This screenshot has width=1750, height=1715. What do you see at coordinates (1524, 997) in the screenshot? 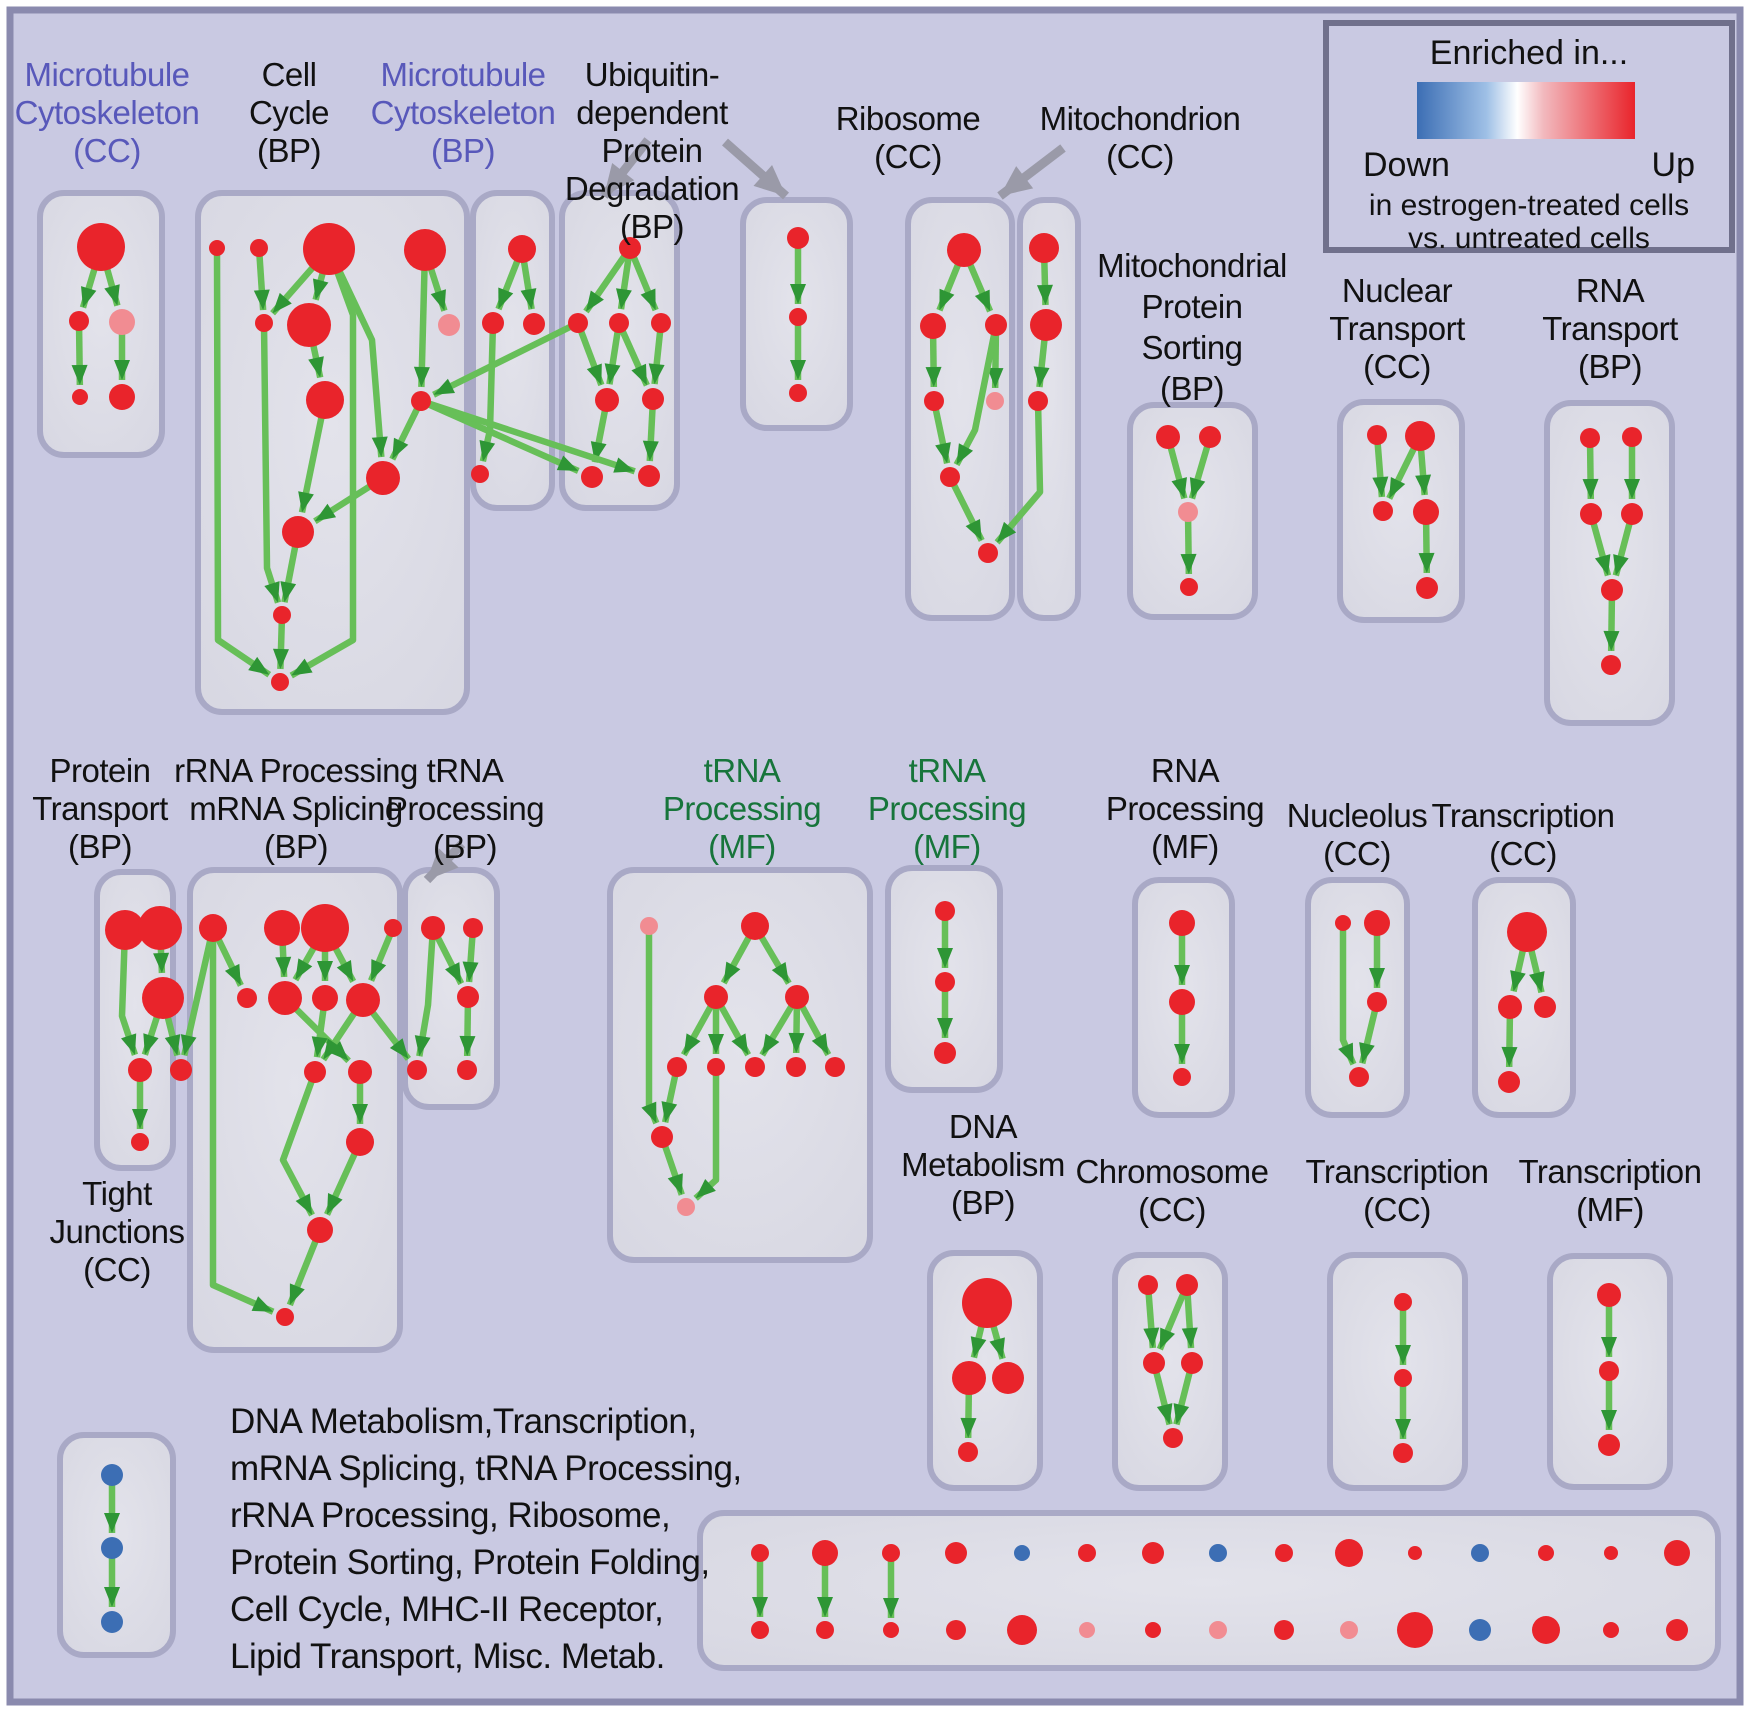
I see `cluster-box-transcription_cc1` at bounding box center [1524, 997].